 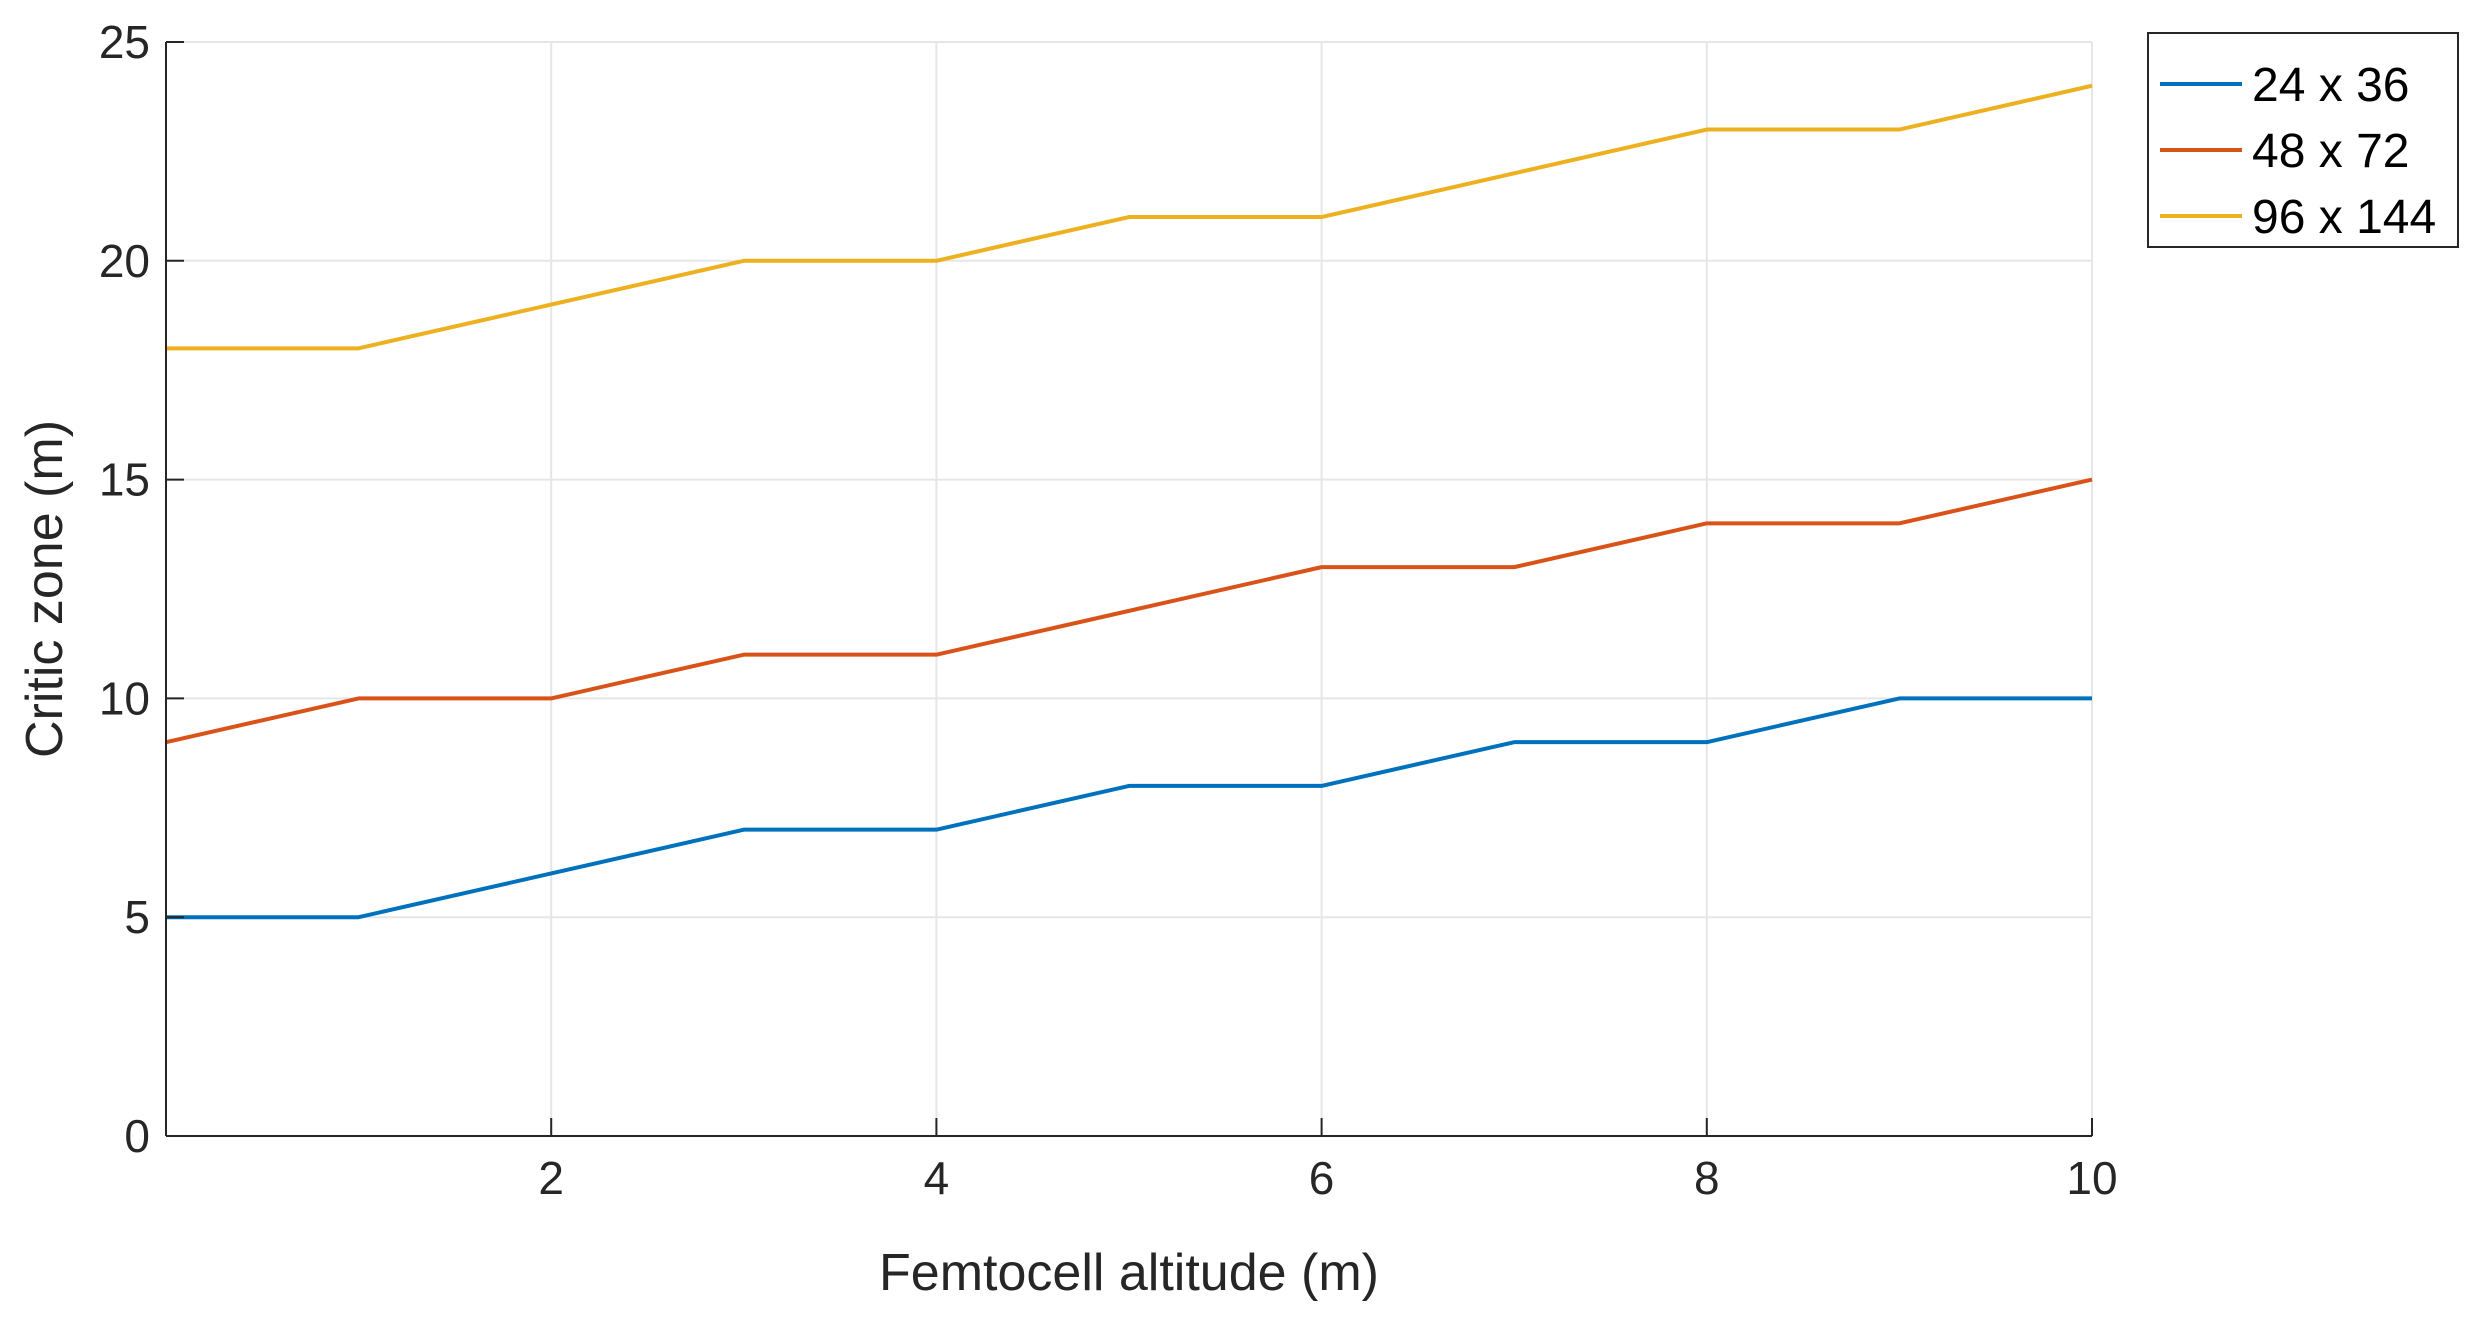 What do you see at coordinates (2330, 151) in the screenshot?
I see `legend-label-2: 48 x 72` at bounding box center [2330, 151].